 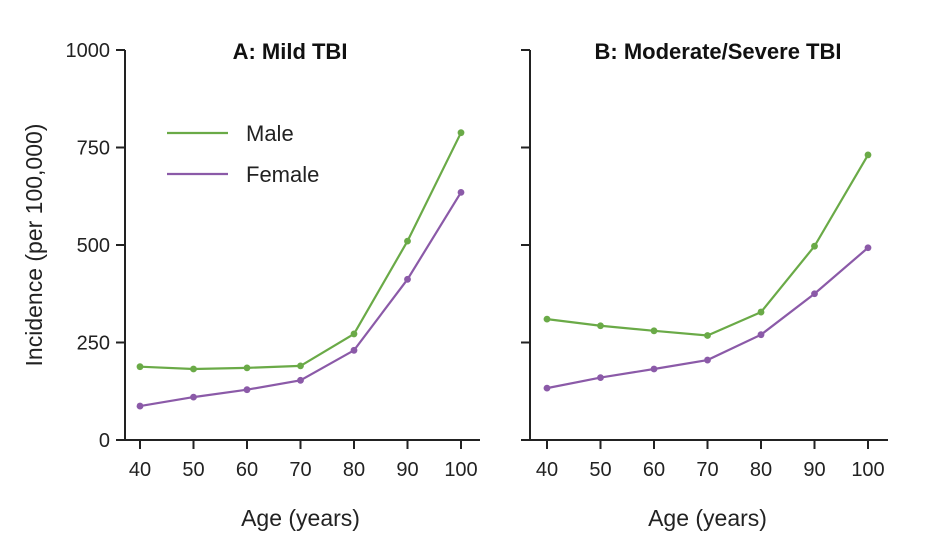 What do you see at coordinates (93, 149) in the screenshot?
I see `y-tick-label: 750` at bounding box center [93, 149].